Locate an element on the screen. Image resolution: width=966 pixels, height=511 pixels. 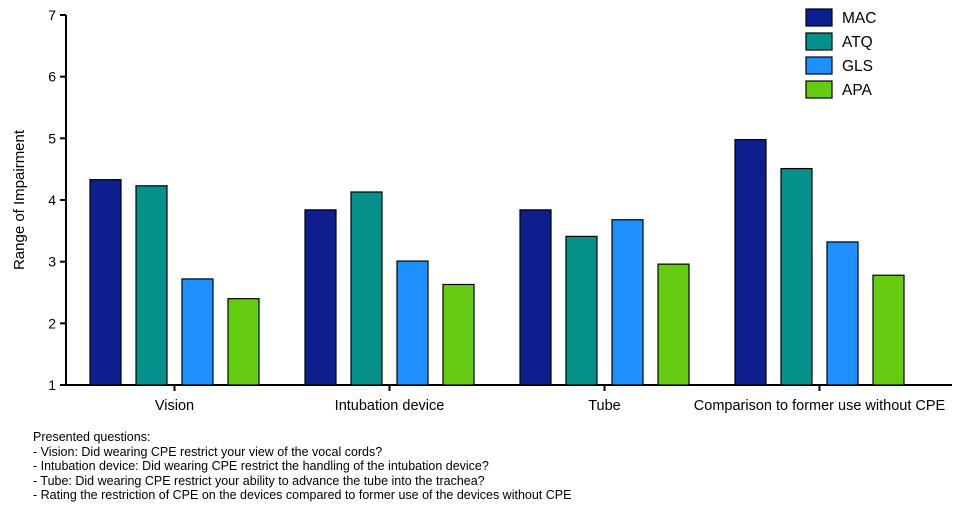
x-tick-label: Tube is located at coordinates (604, 406).